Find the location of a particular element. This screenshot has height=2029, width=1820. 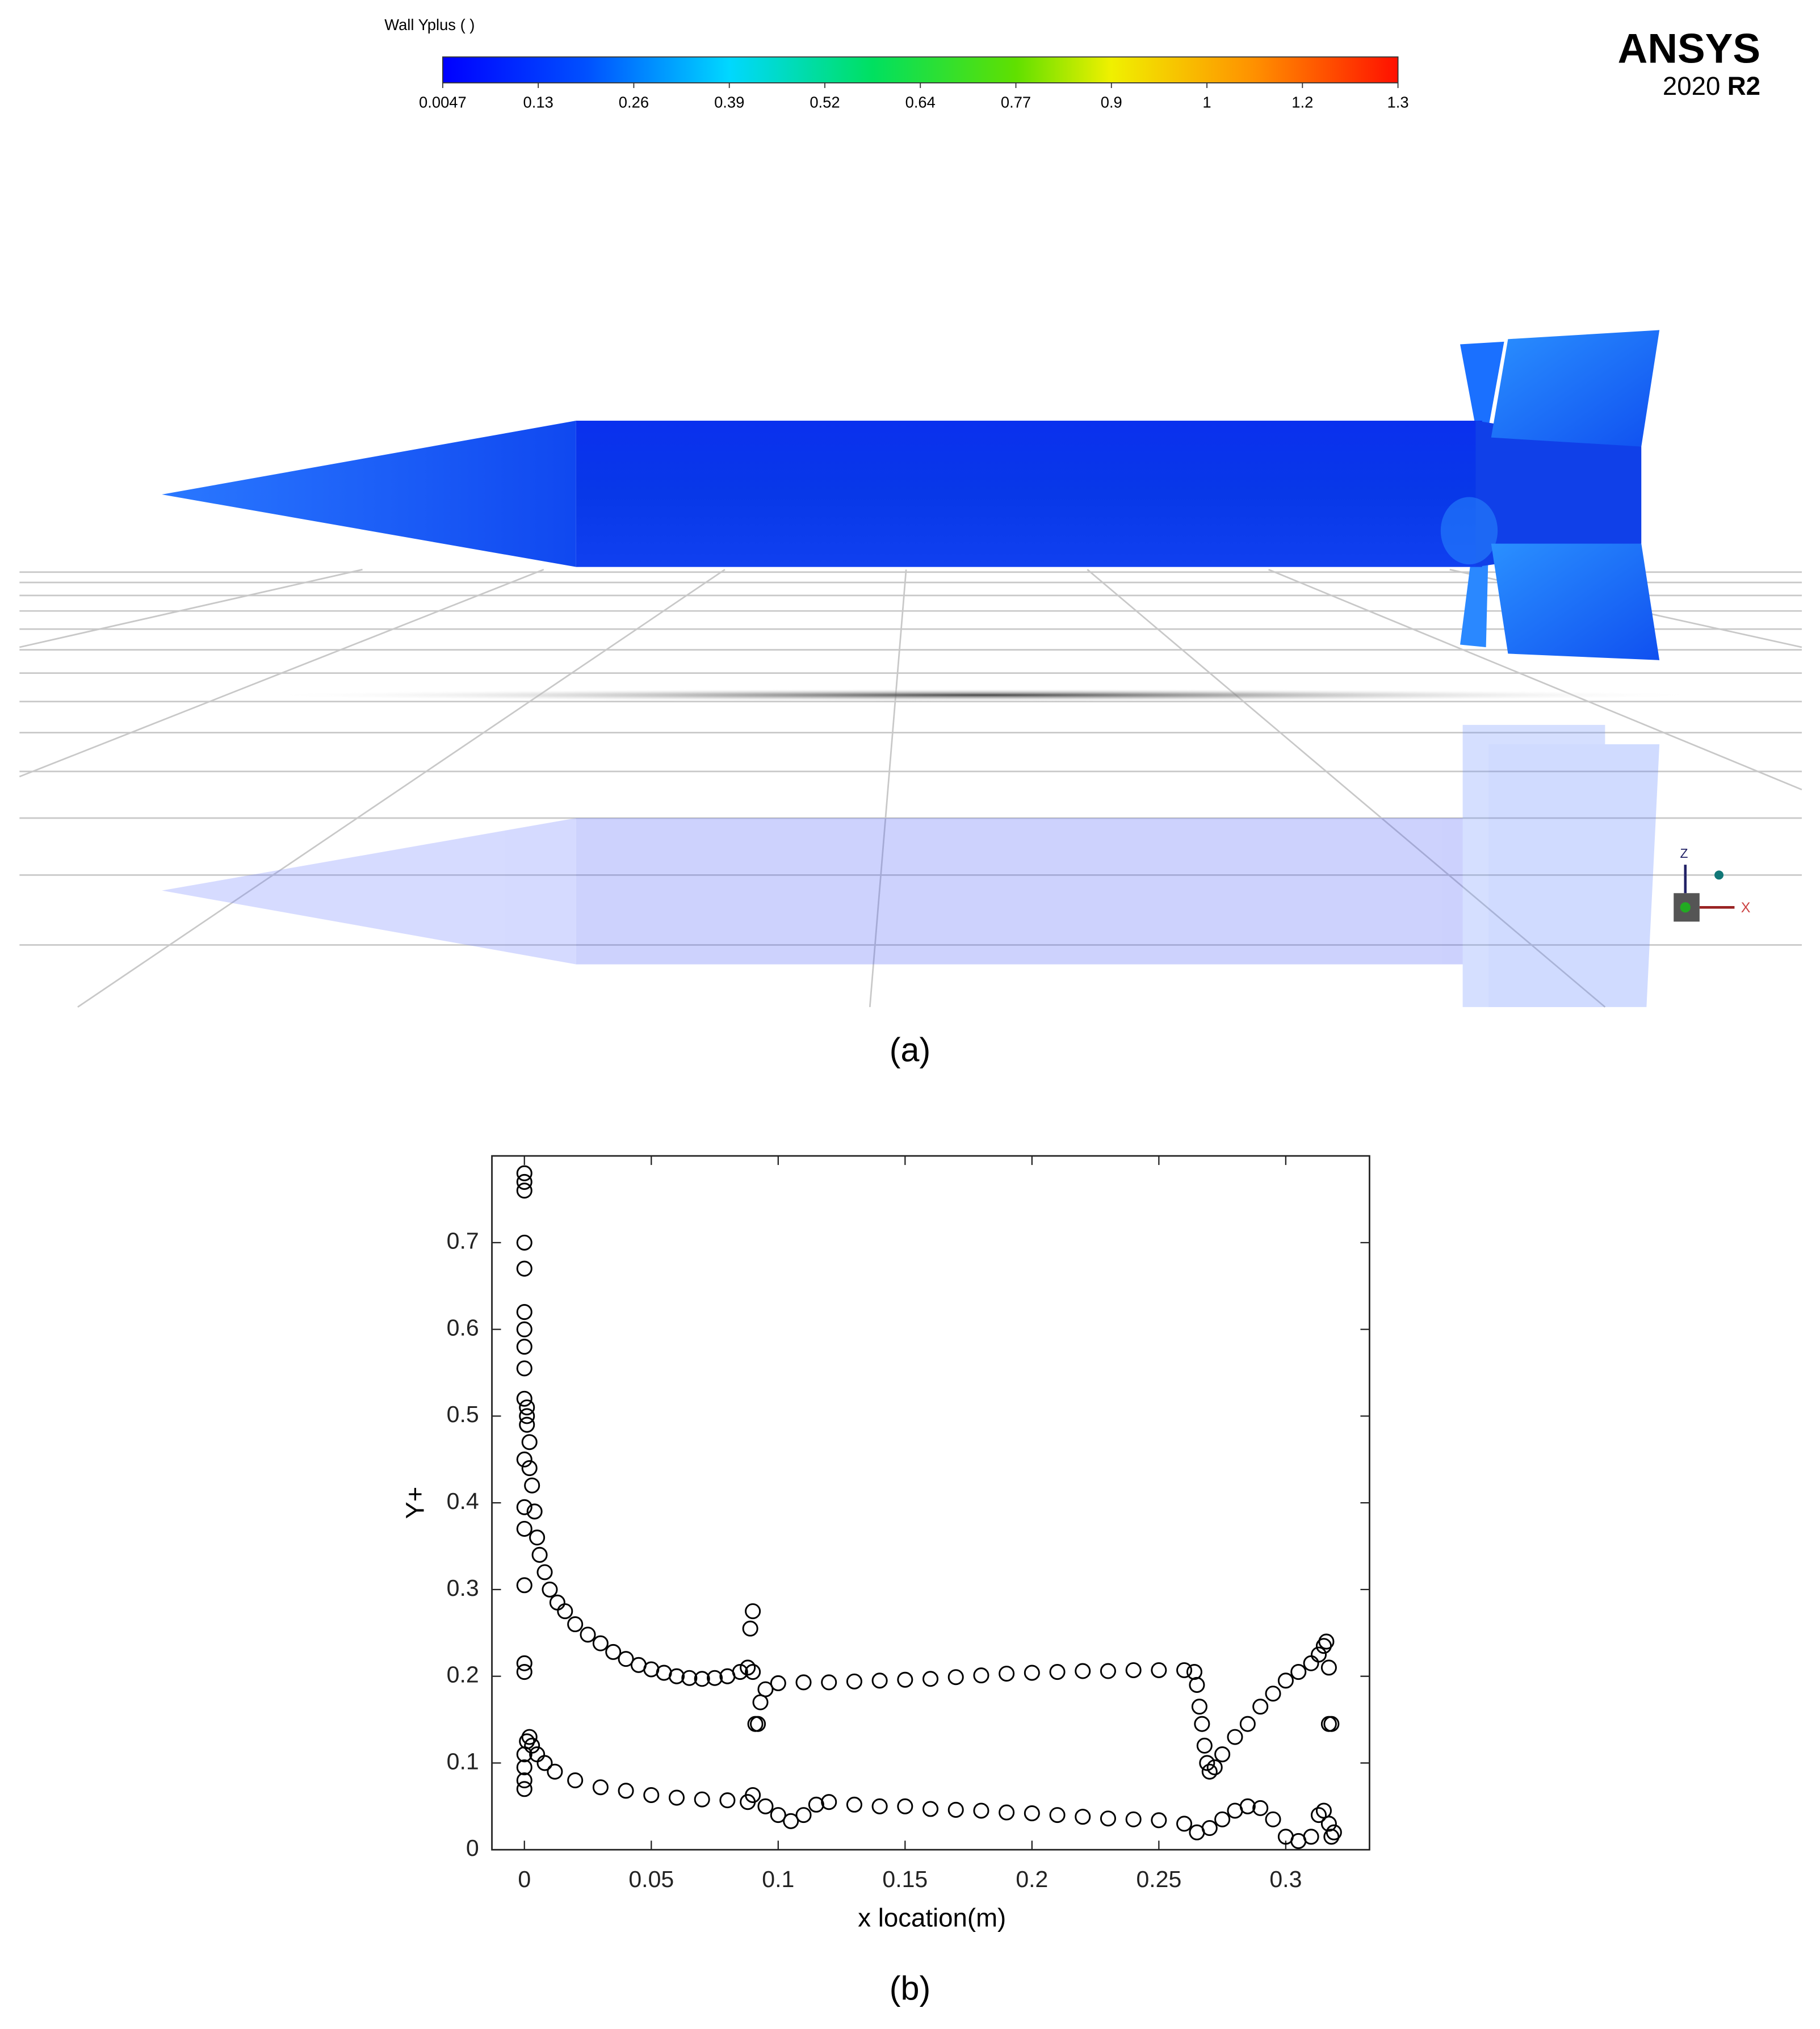

y-axis-label: Y+ is located at coordinates (414, 1503).